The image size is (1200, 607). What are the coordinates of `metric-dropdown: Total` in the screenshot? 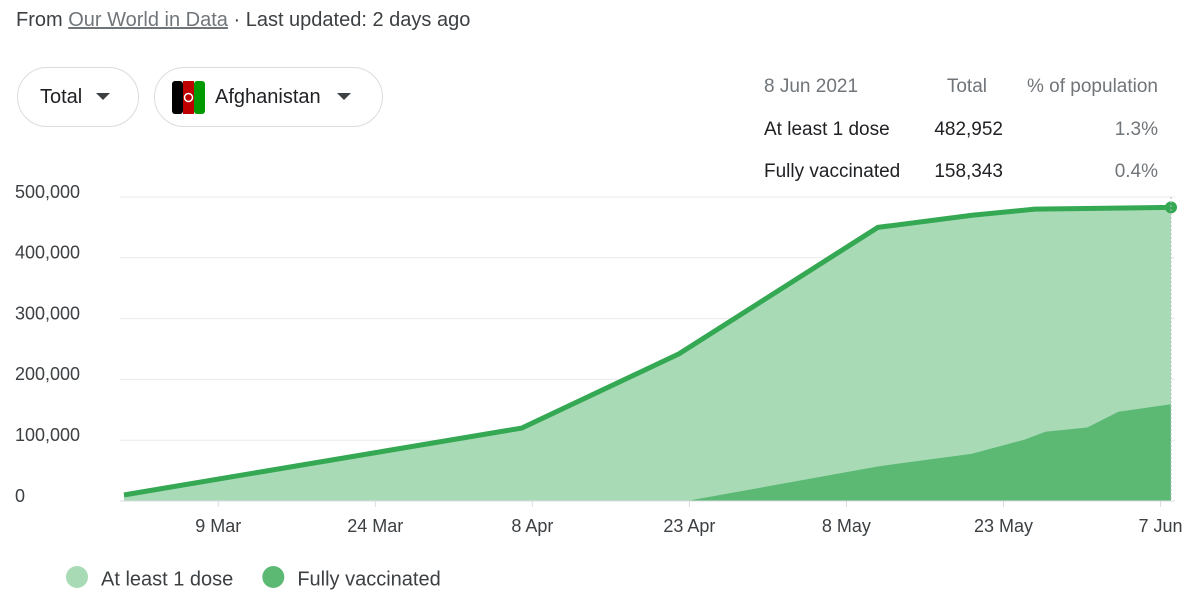 It's located at (78, 97).